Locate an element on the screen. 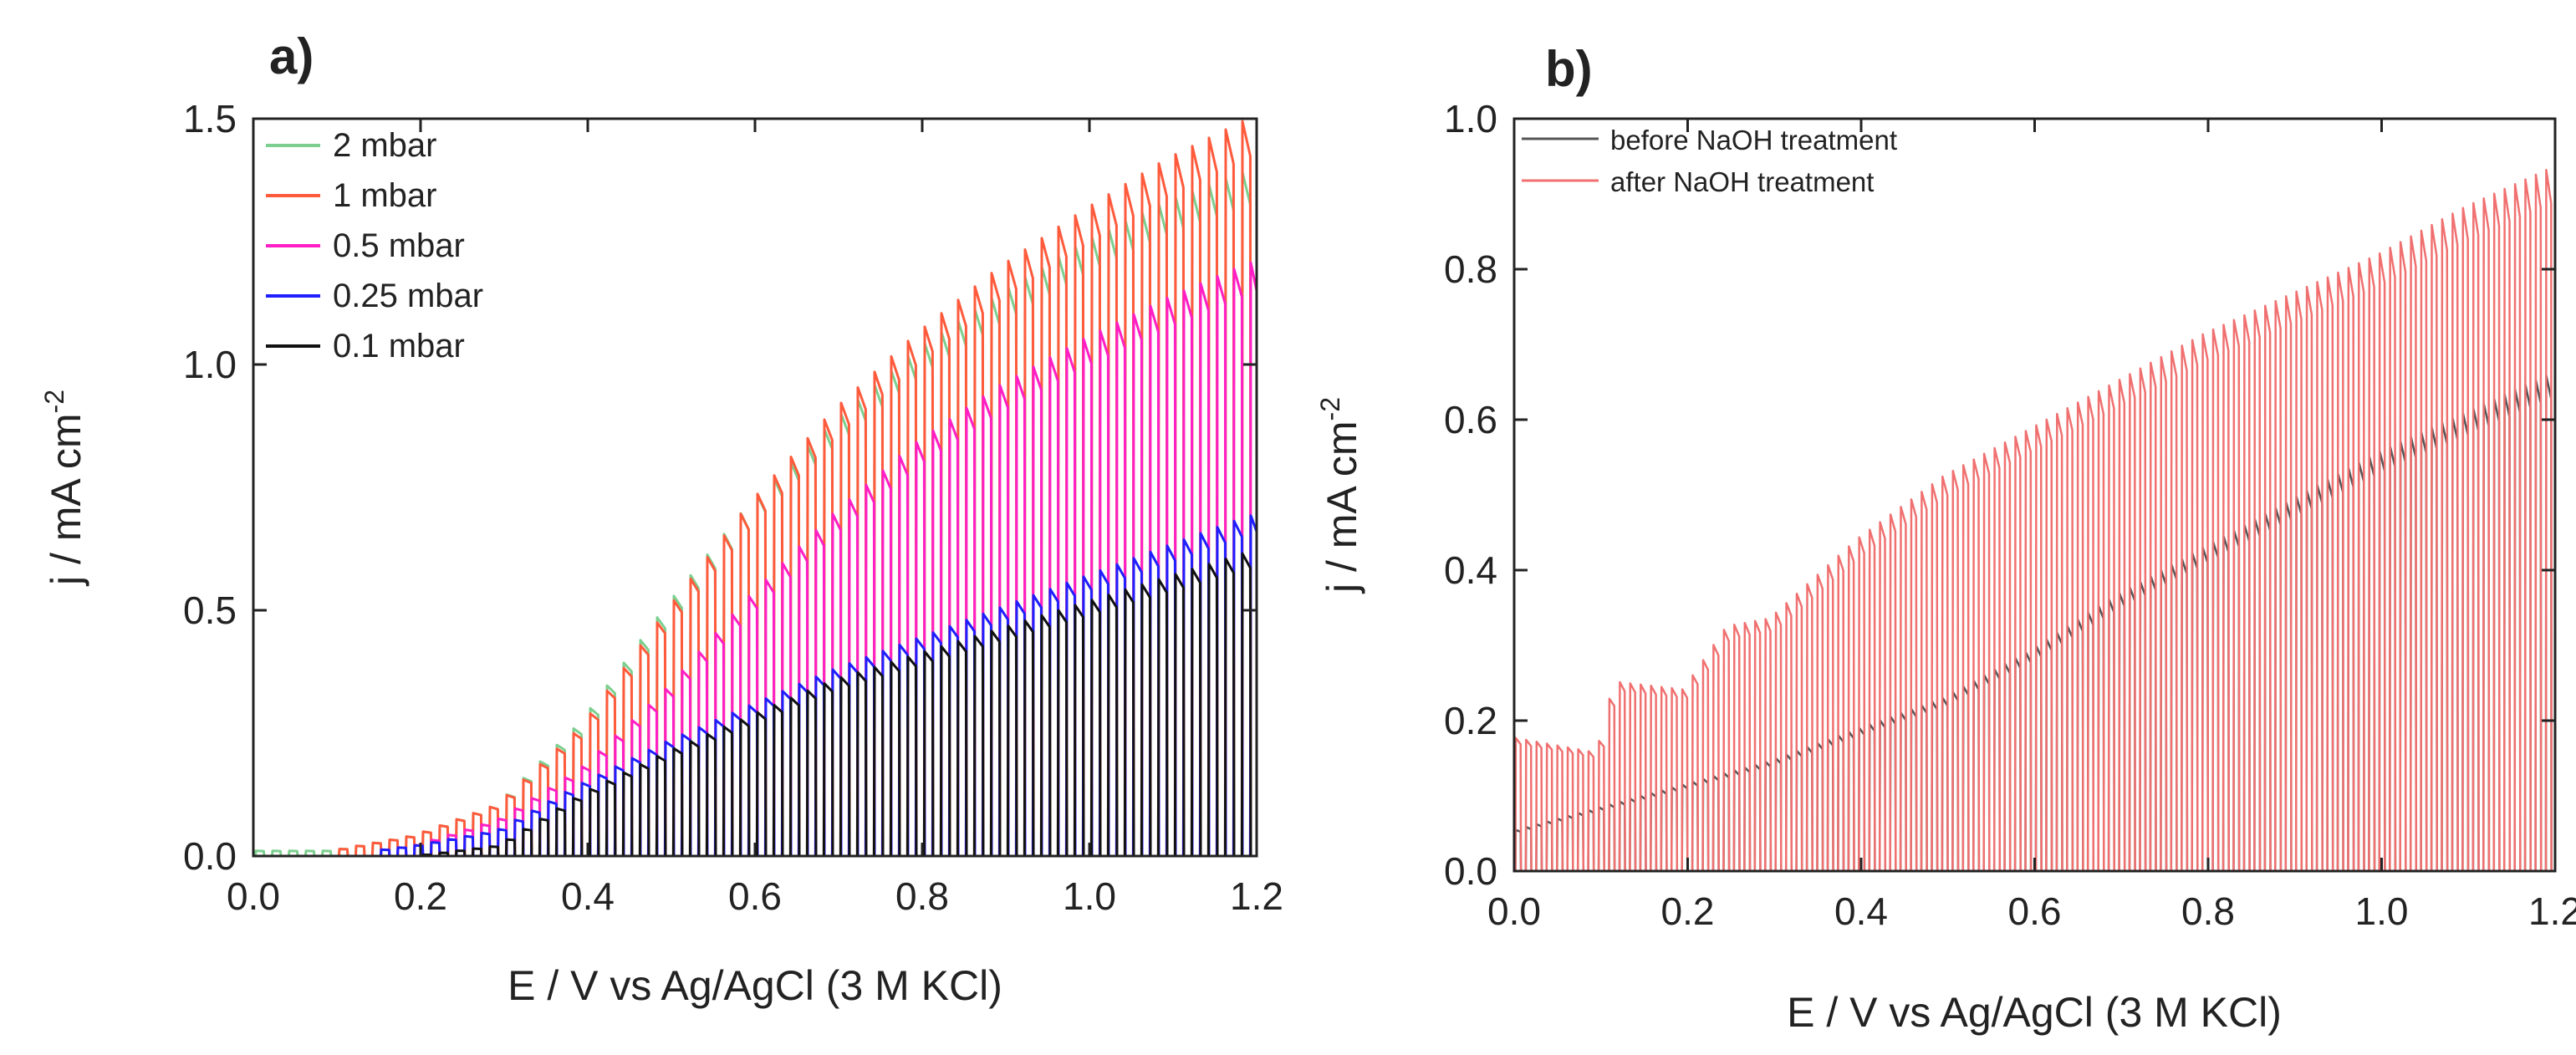 This screenshot has height=1055, width=2576. legend-label: after NaOH treatment is located at coordinates (1742, 181).